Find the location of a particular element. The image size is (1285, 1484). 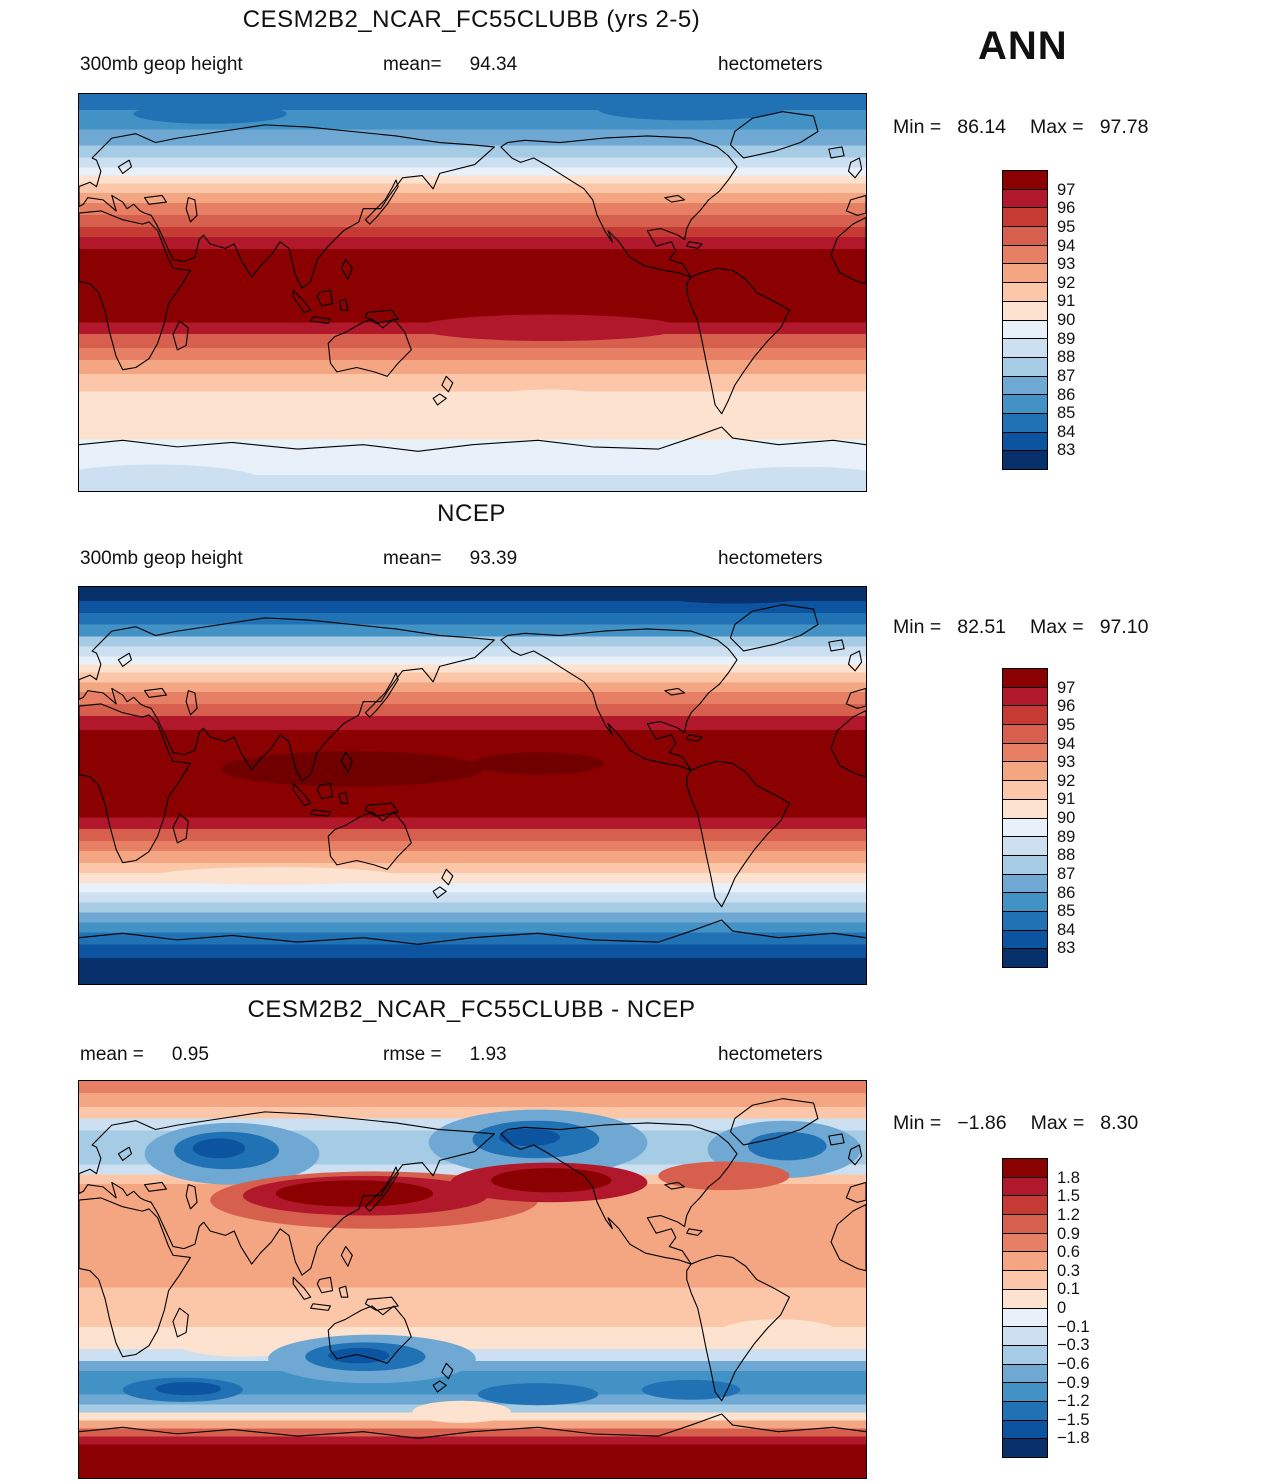

minmax-line: Min = −1.86 Max = 8.30 is located at coordinates (1015, 1123).